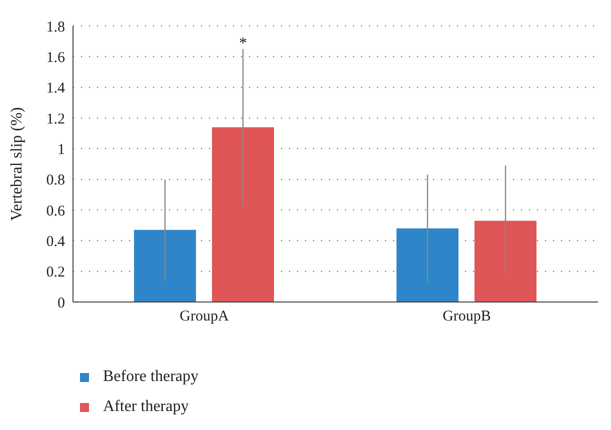 This screenshot has width=611, height=430. What do you see at coordinates (56, 211) in the screenshot?
I see `y-tick-label: 0.6` at bounding box center [56, 211].